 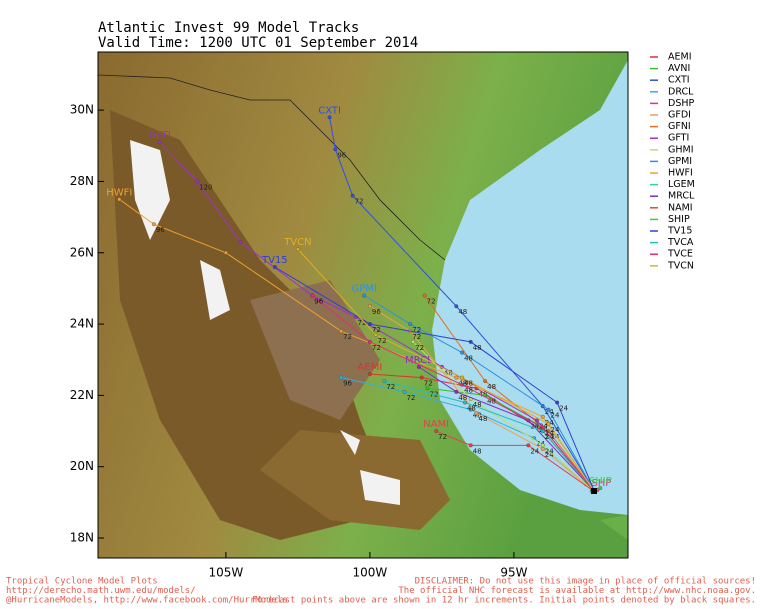 I want to click on legend-label: CXTI, so click(x=679, y=80).